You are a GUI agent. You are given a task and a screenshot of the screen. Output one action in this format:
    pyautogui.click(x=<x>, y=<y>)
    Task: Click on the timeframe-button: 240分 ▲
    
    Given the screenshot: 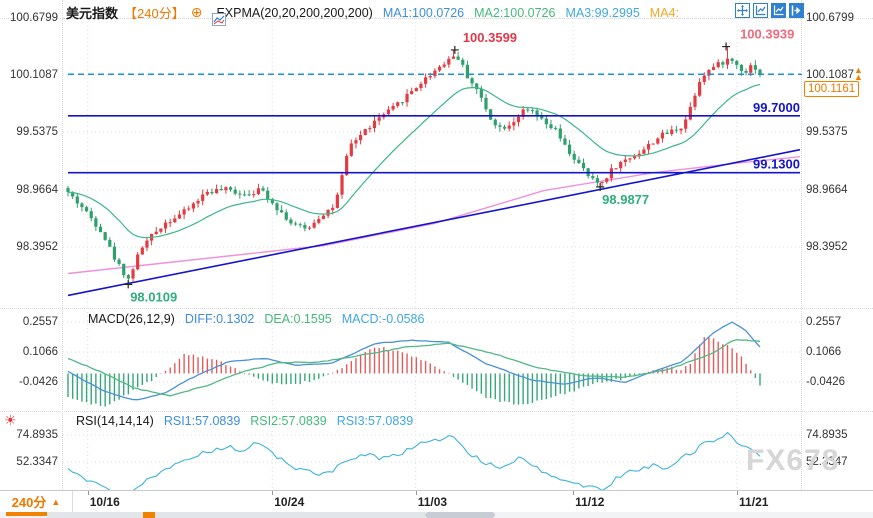 What is the action you would take?
    pyautogui.click(x=36, y=502)
    